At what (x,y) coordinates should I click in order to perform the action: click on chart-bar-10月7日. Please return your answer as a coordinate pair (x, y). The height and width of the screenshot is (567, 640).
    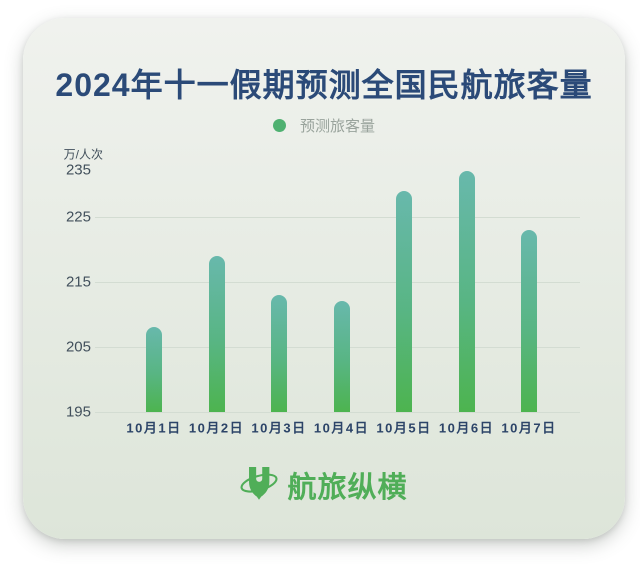
    Looking at the image, I should click on (529, 320).